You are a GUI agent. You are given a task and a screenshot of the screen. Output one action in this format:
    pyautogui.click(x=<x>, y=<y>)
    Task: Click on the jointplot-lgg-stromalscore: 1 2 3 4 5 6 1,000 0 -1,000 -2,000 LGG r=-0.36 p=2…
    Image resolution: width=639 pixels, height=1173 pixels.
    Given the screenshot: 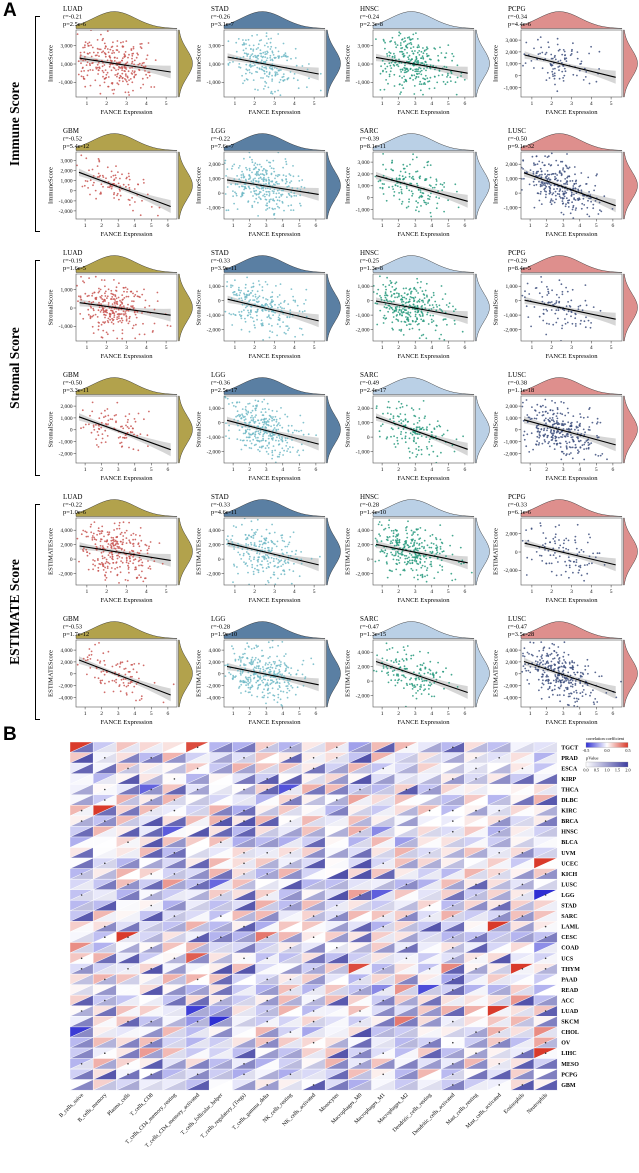 What is the action you would take?
    pyautogui.click(x=268, y=429)
    